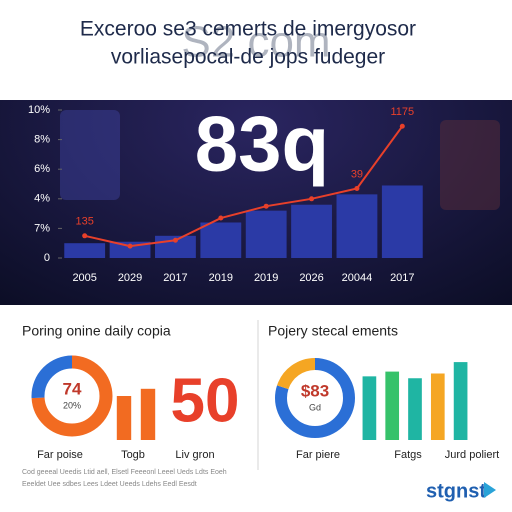 This screenshot has height=512, width=512. What do you see at coordinates (262, 144) in the screenshot?
I see `big-label: 83q` at bounding box center [262, 144].